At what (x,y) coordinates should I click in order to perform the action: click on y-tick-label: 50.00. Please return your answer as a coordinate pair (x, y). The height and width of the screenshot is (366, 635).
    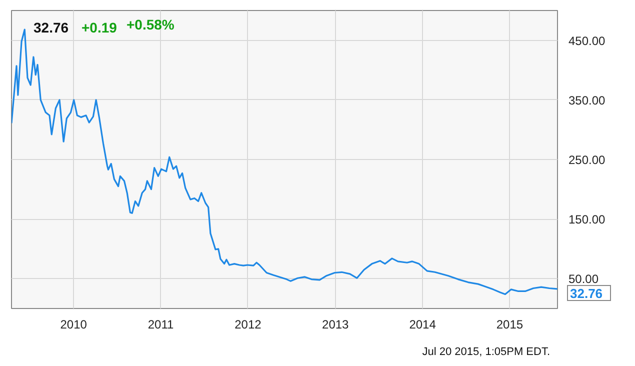
    Looking at the image, I should click on (583, 279).